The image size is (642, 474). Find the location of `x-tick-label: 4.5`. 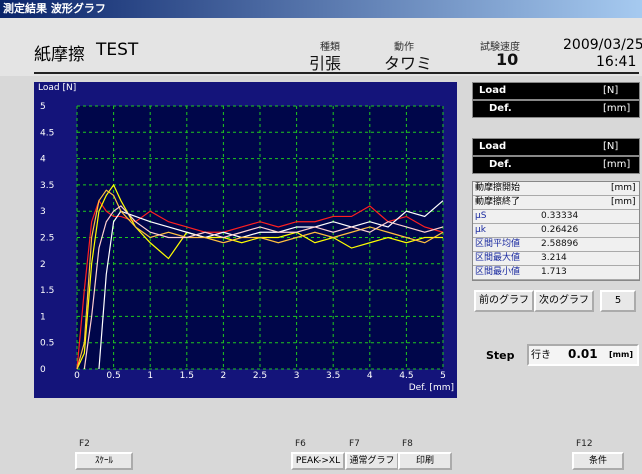

x-tick-label: 4.5 is located at coordinates (406, 376).